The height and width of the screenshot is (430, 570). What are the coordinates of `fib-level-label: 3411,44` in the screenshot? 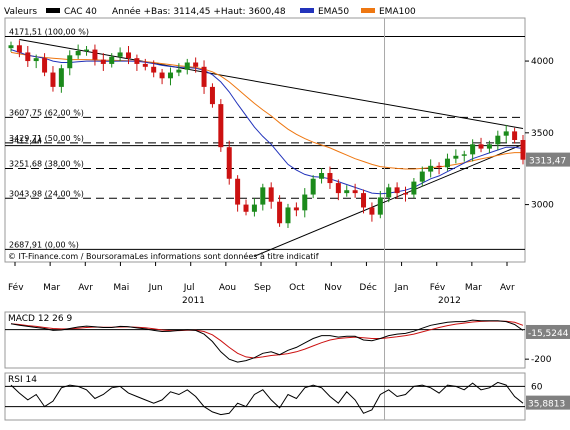 It's located at (25, 141).